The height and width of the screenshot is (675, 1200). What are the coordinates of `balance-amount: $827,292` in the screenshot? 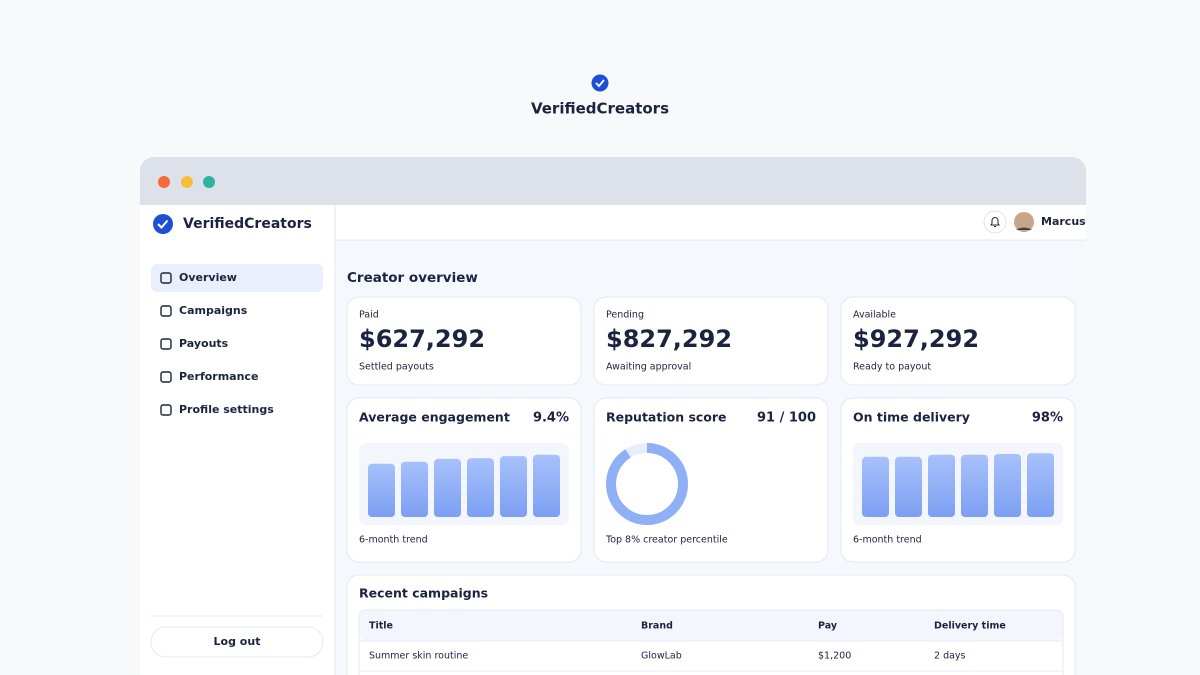 It's located at (669, 339).